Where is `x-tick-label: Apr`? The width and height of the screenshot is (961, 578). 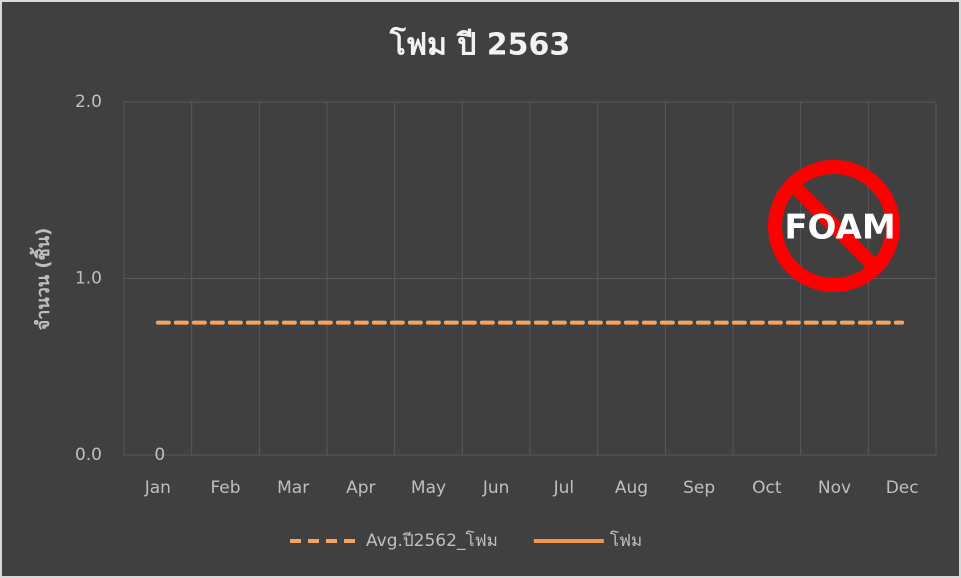 x-tick-label: Apr is located at coordinates (360, 488).